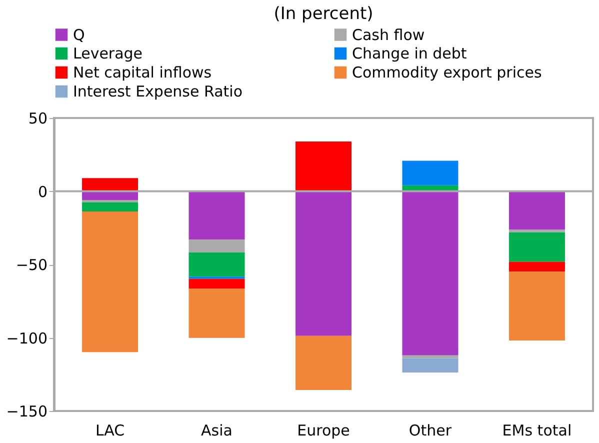 The width and height of the screenshot is (599, 443). What do you see at coordinates (158, 91) in the screenshot?
I see `legend-label: Interest Expense Ratio` at bounding box center [158, 91].